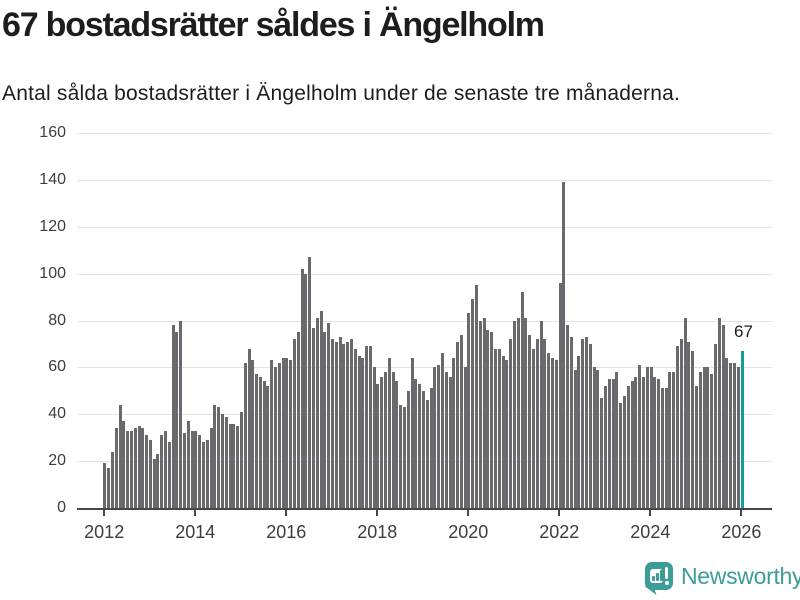 This screenshot has height=600, width=800. Describe the element at coordinates (52, 226) in the screenshot. I see `y-axis-label: 120` at that location.